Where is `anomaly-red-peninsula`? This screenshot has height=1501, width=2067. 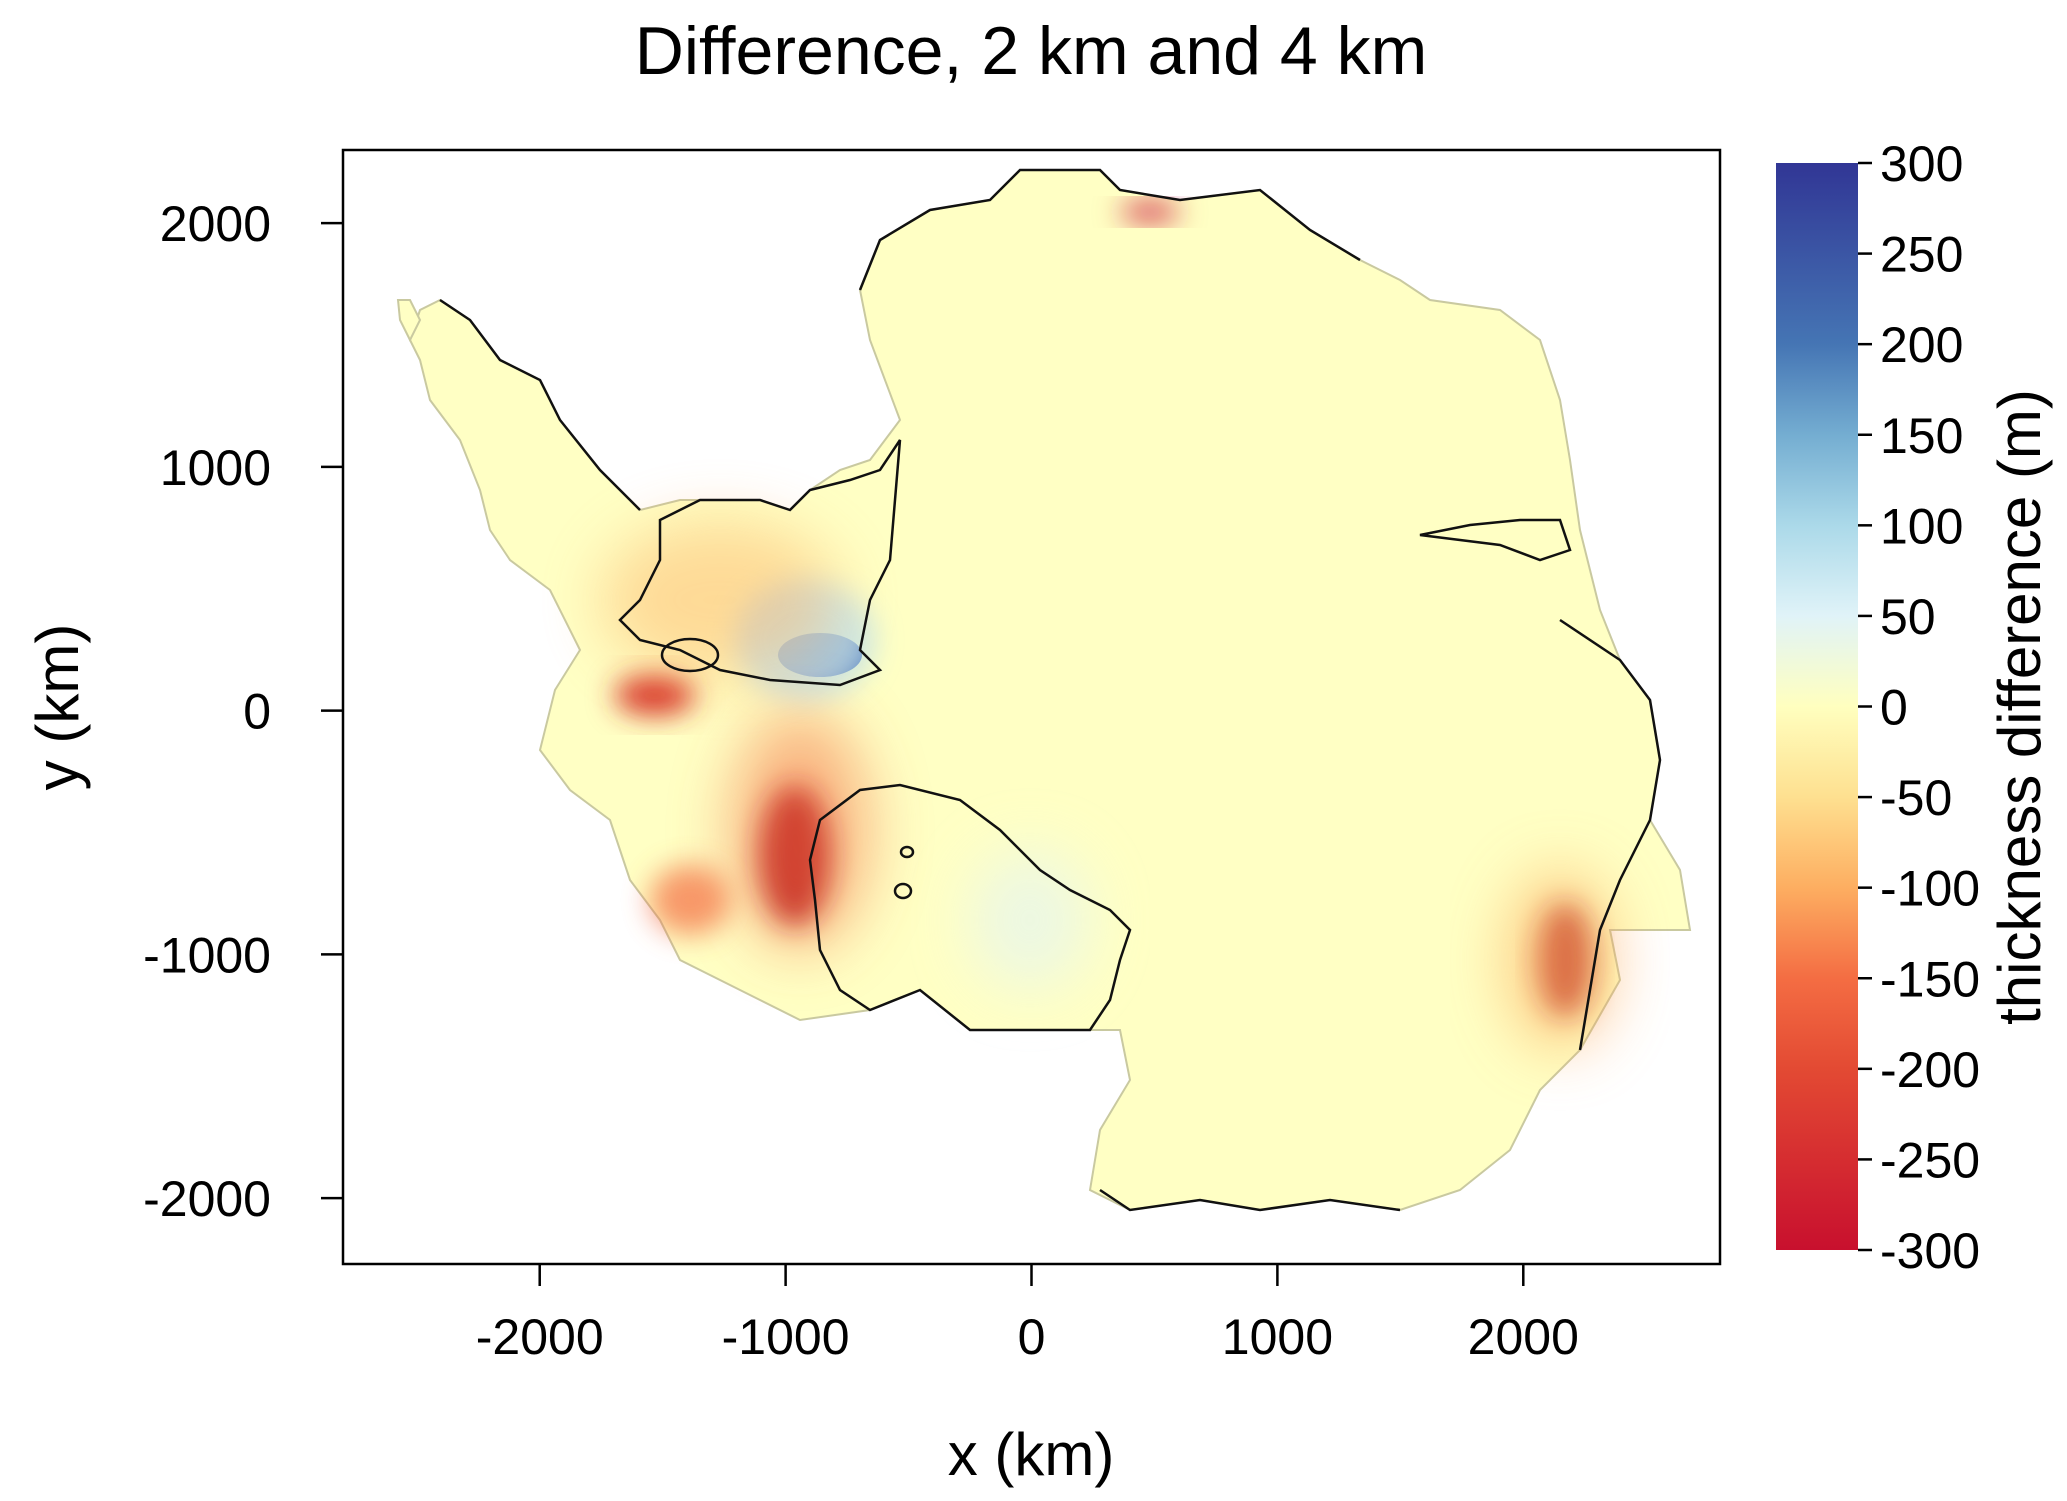 anomaly-red-peninsula is located at coordinates (655, 695).